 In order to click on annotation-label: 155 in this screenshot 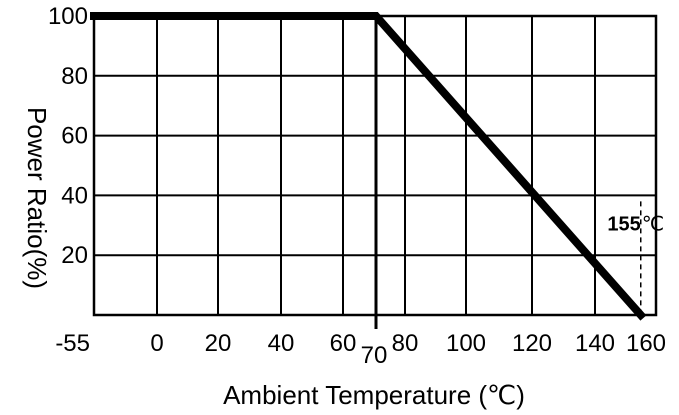, I will do `click(623, 224)`.